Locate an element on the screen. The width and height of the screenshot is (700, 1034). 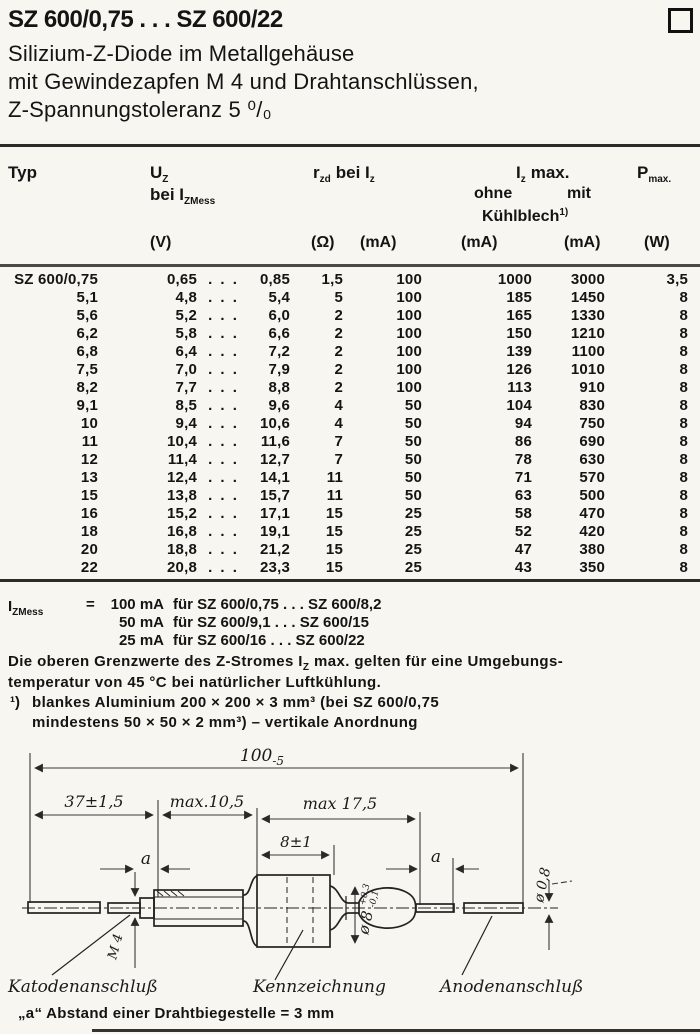
cell-izmax-mit: 350 is located at coordinates (592, 567).